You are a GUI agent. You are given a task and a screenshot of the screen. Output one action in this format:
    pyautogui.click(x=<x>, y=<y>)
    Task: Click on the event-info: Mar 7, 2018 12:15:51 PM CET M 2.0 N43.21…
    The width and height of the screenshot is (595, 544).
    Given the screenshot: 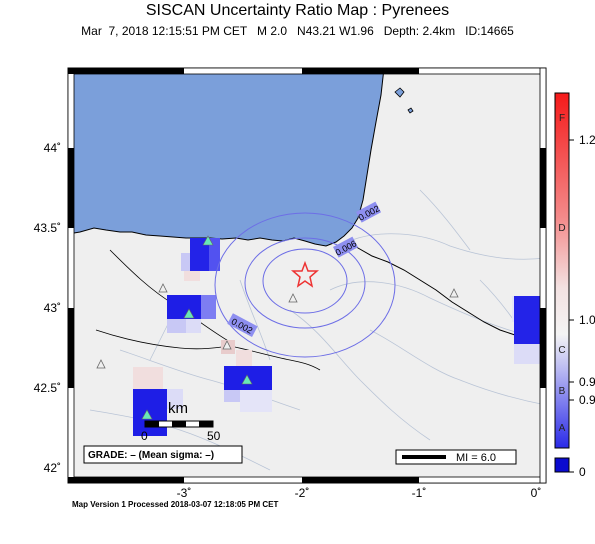 What is the action you would take?
    pyautogui.click(x=297, y=31)
    